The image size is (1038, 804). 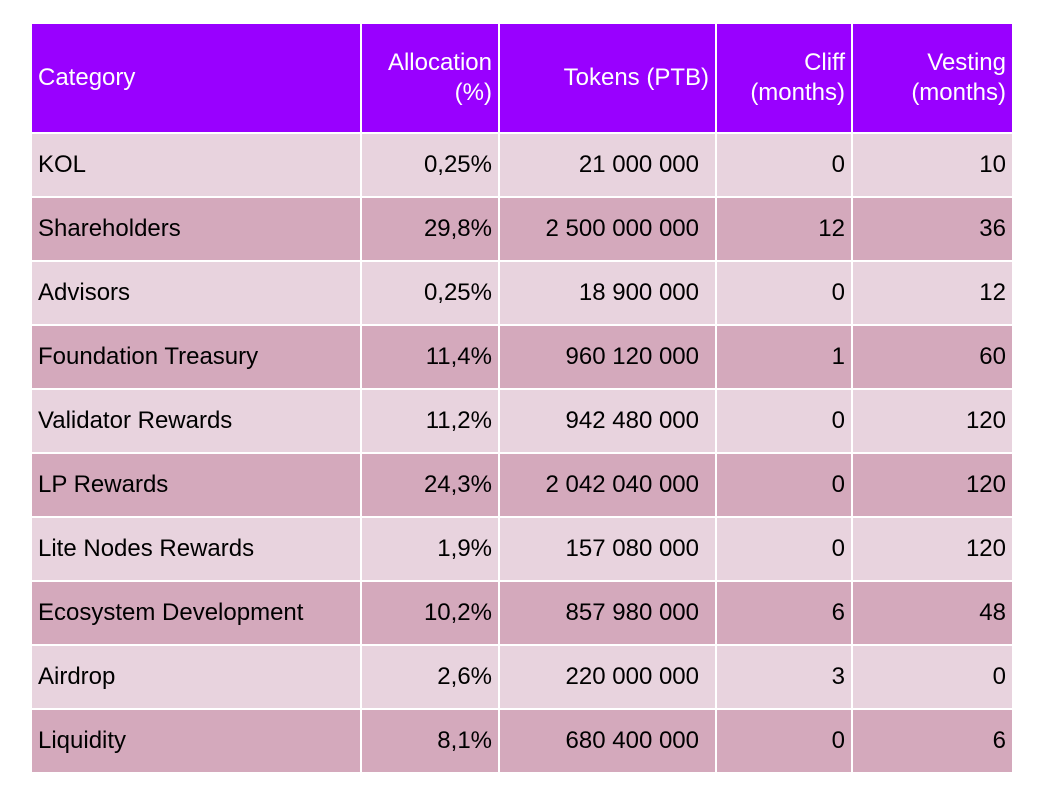 What do you see at coordinates (607, 421) in the screenshot?
I see `value-cell: 942 480 000` at bounding box center [607, 421].